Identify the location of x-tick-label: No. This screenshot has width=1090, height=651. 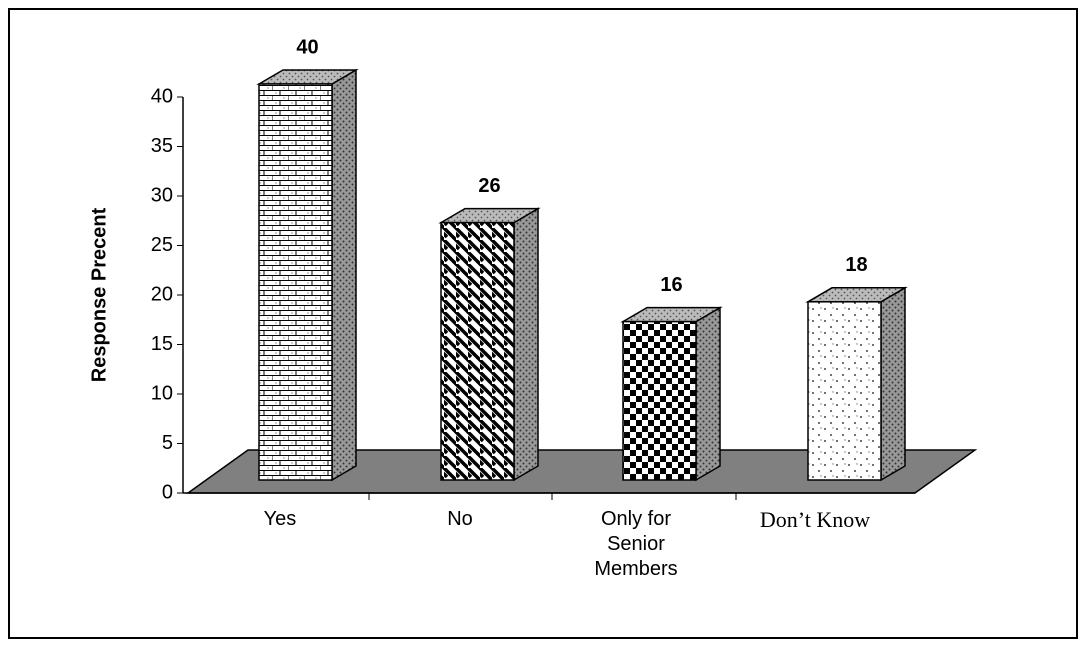
(460, 519).